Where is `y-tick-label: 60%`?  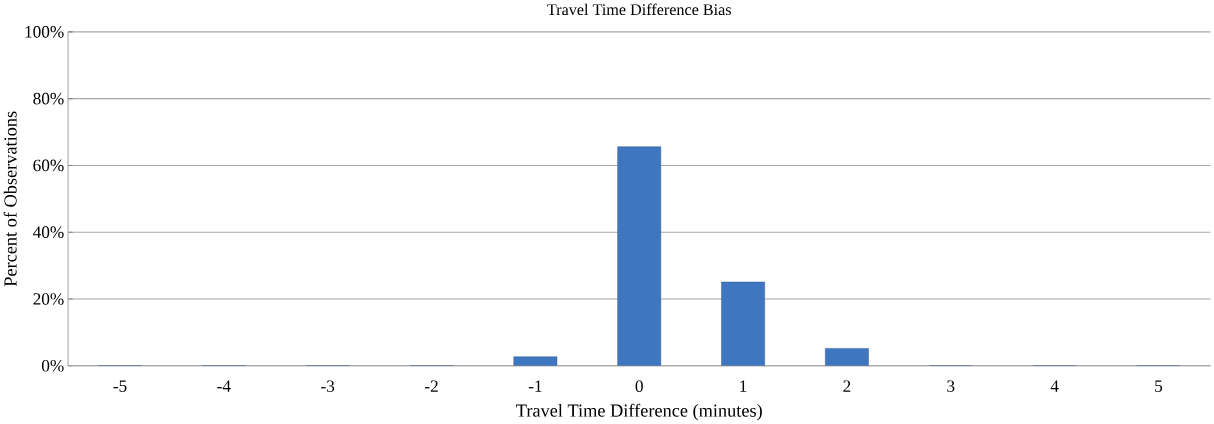
y-tick-label: 60% is located at coordinates (48, 165).